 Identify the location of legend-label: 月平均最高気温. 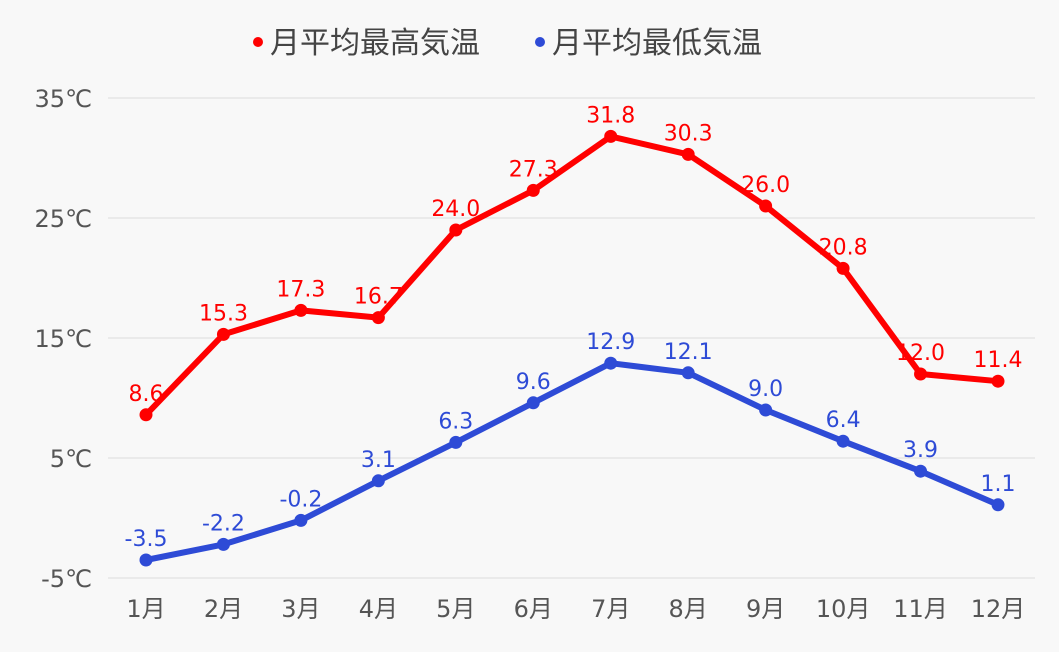
(375, 43).